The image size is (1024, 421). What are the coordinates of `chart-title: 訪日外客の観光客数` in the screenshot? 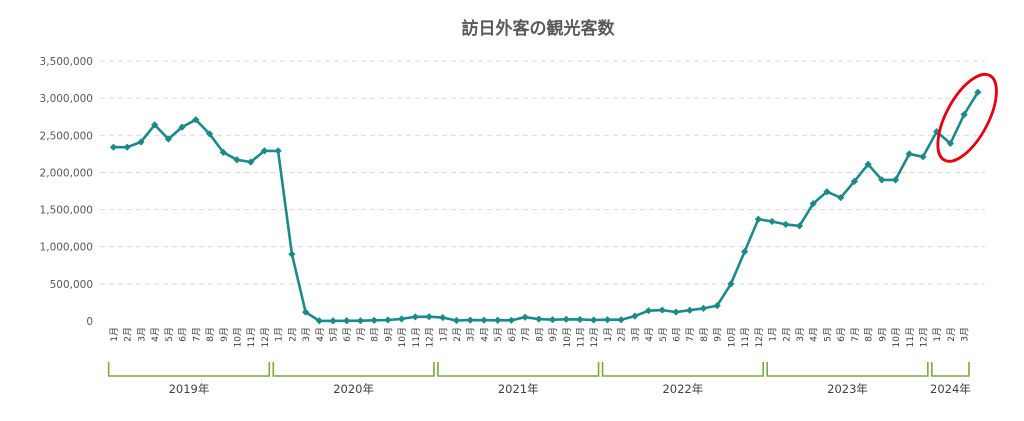 It's located at (539, 28).